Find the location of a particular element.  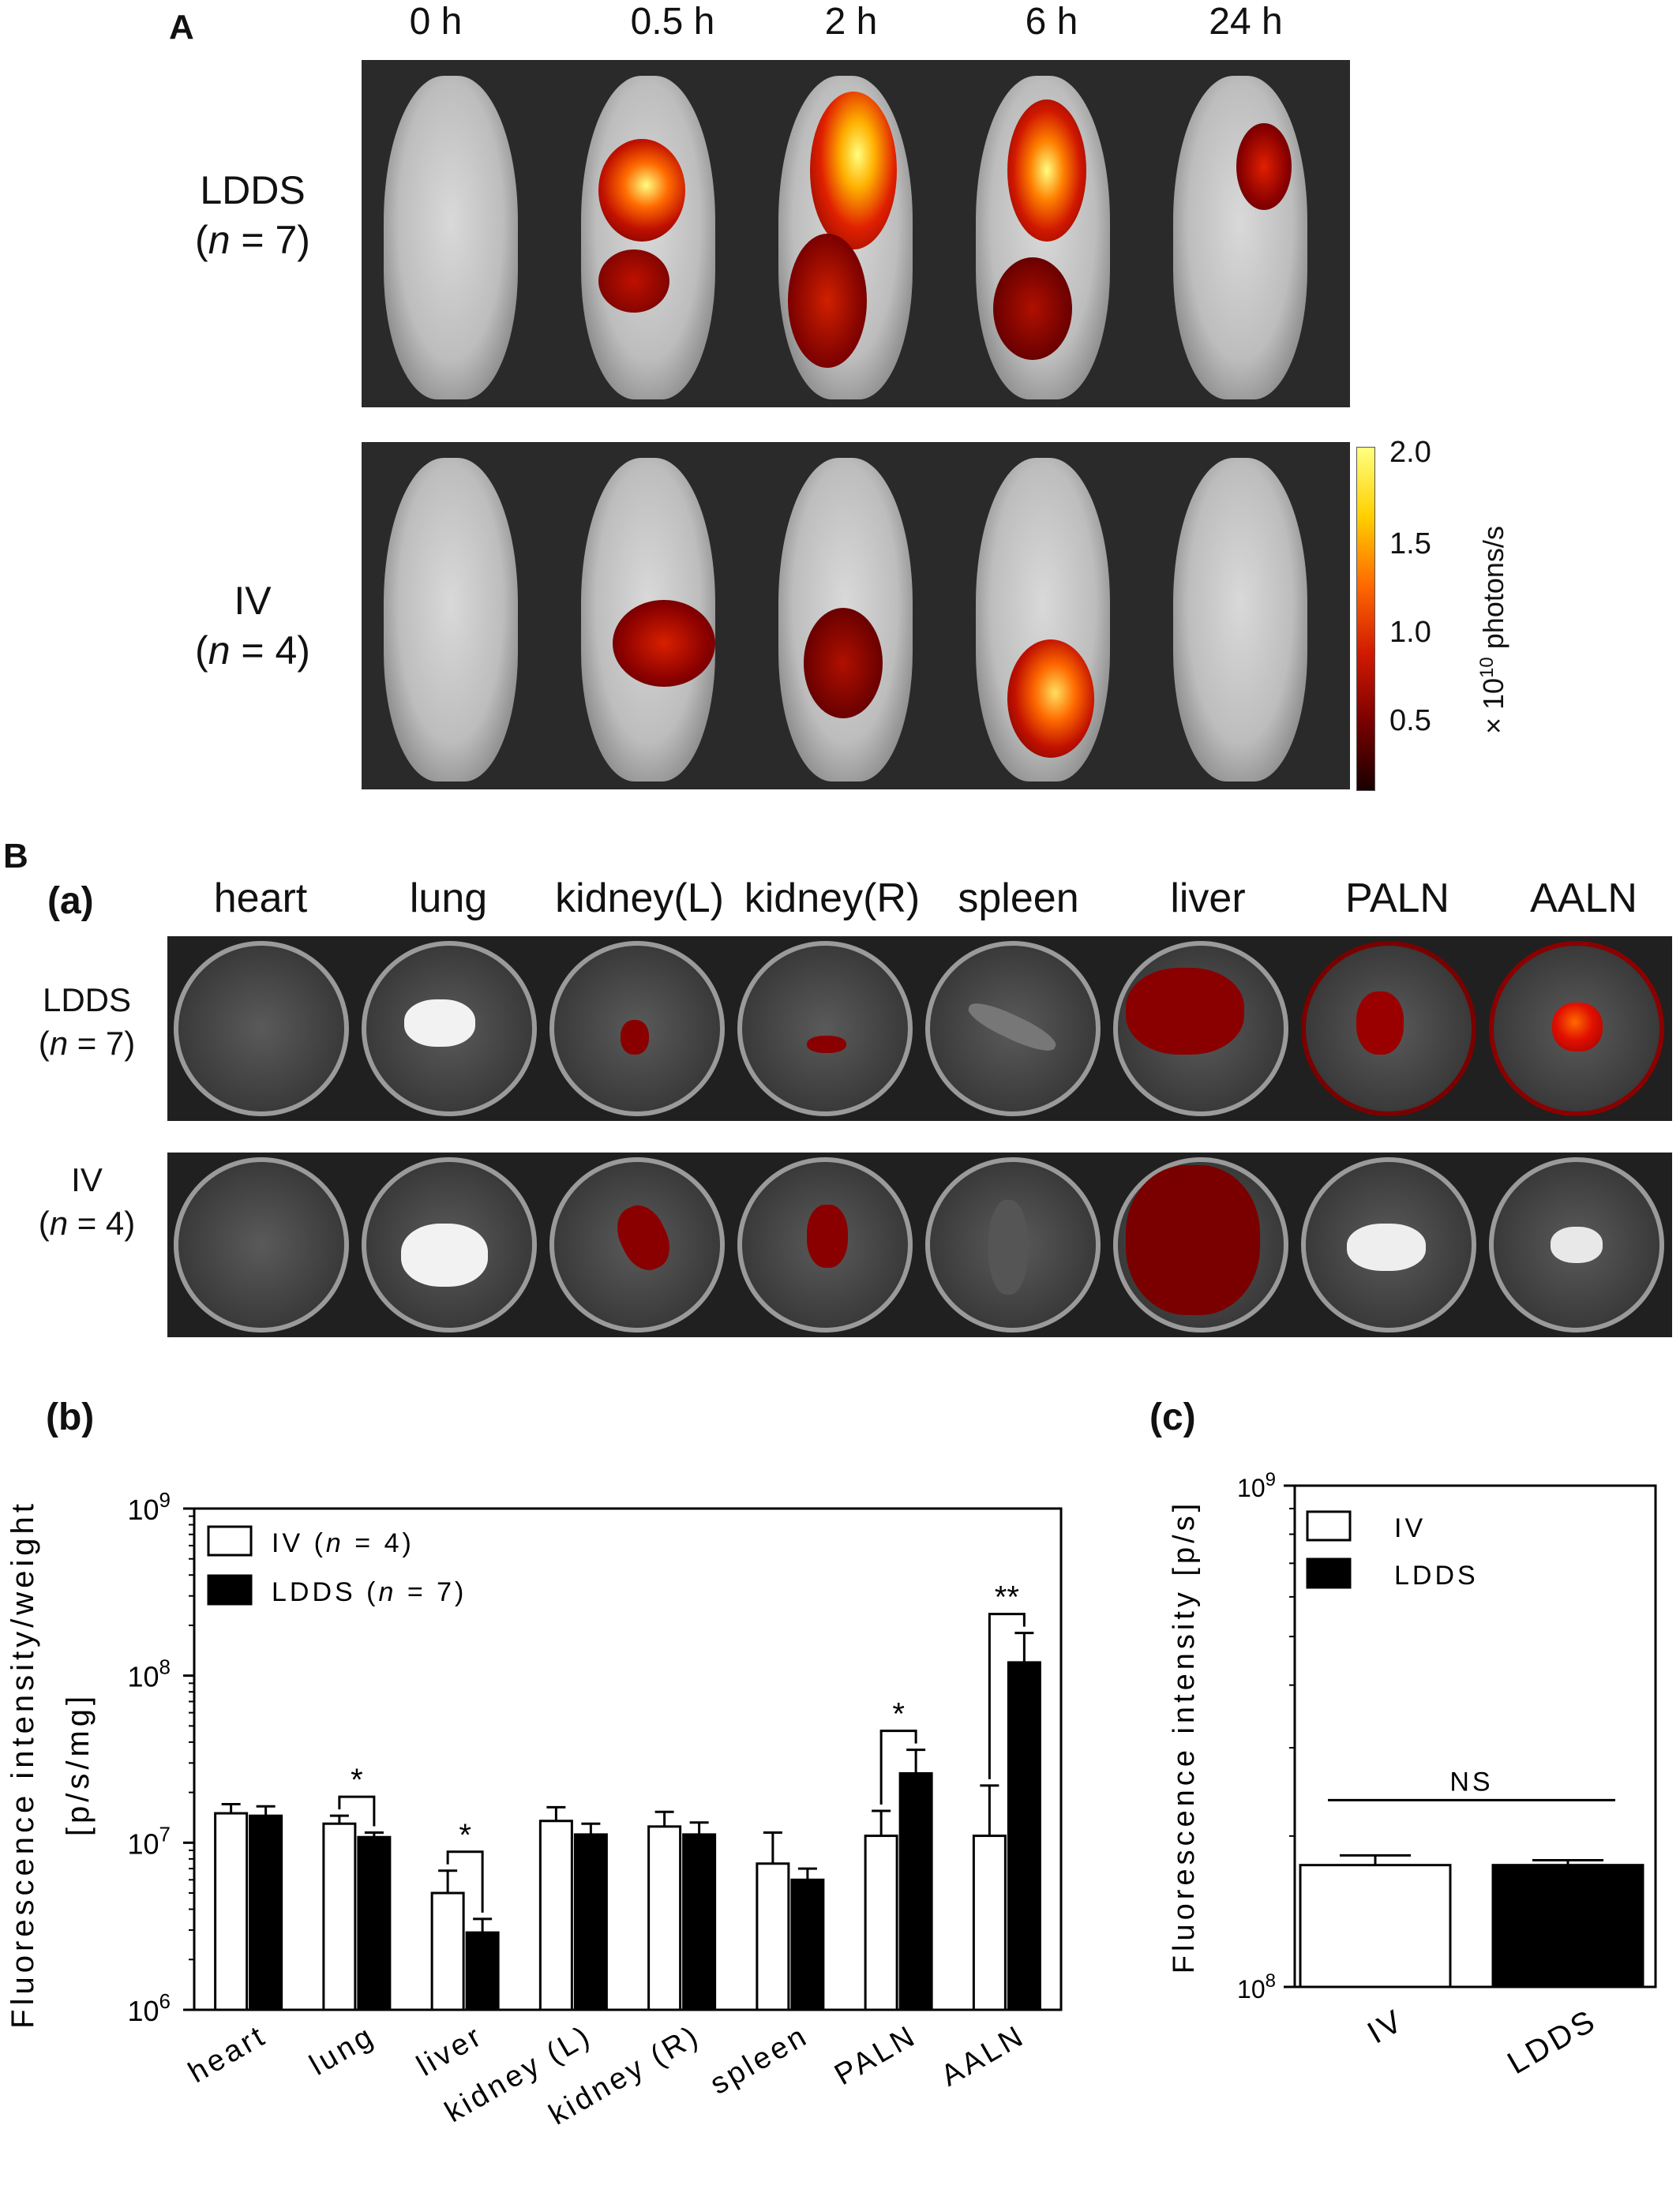

x-tick-label: lung is located at coordinates (342, 2050).